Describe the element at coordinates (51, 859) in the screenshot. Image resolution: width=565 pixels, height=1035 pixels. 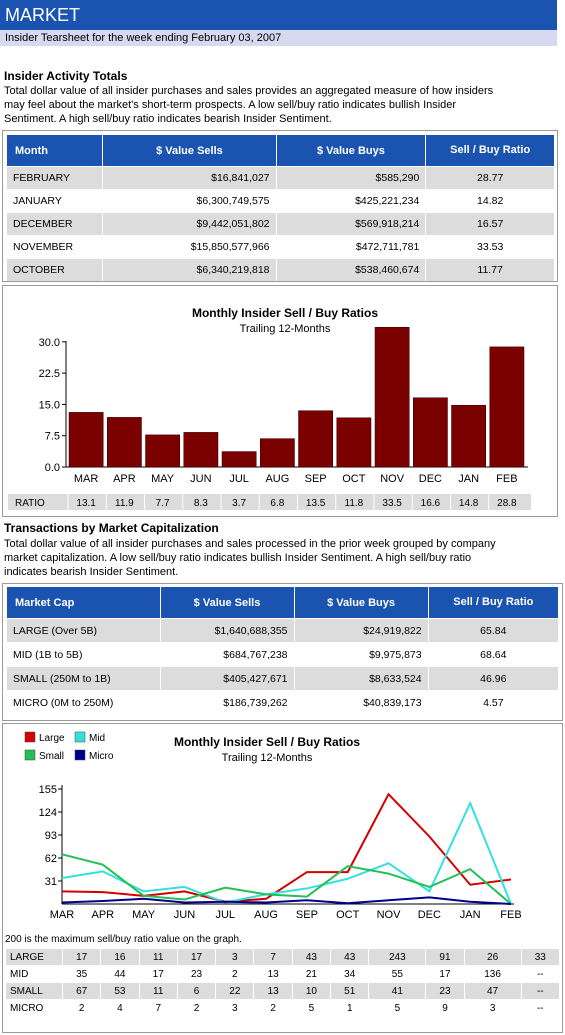
I see `y-tick-label: 62` at that location.